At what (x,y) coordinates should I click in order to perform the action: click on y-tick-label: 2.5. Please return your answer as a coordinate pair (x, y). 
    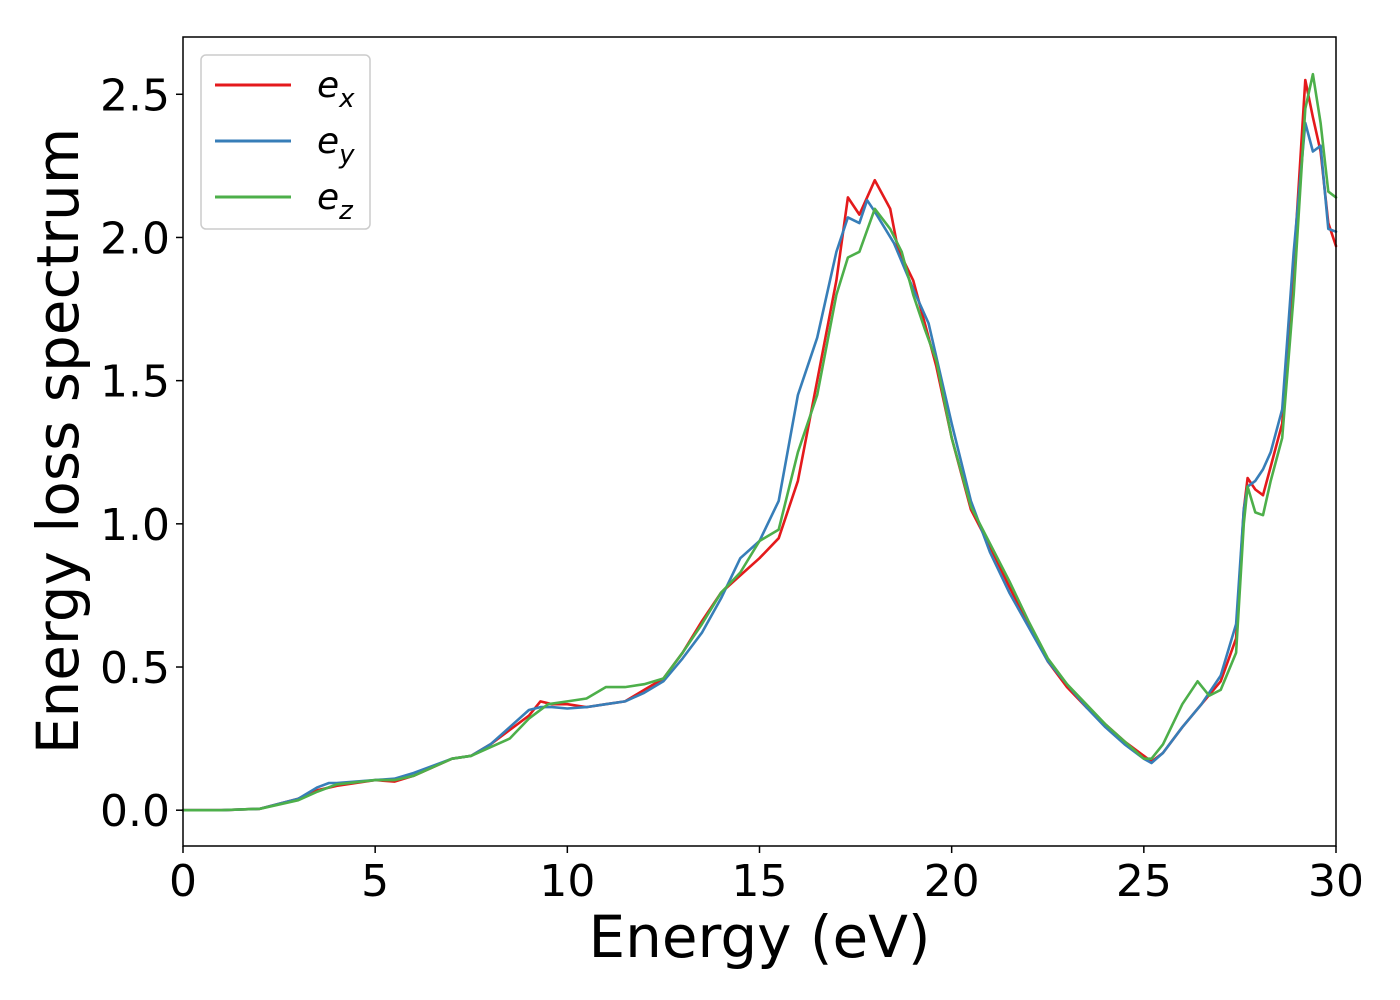
    Looking at the image, I should click on (135, 95).